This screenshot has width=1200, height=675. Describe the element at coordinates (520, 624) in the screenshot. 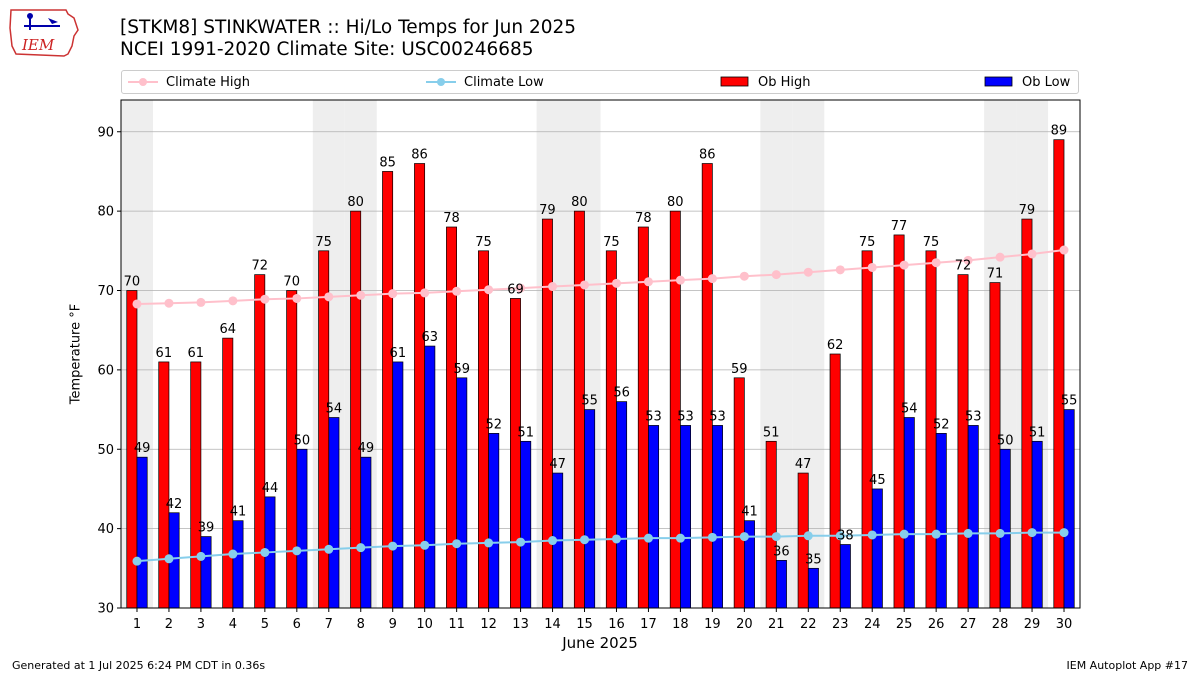

I see `x-tick-label: 13` at that location.